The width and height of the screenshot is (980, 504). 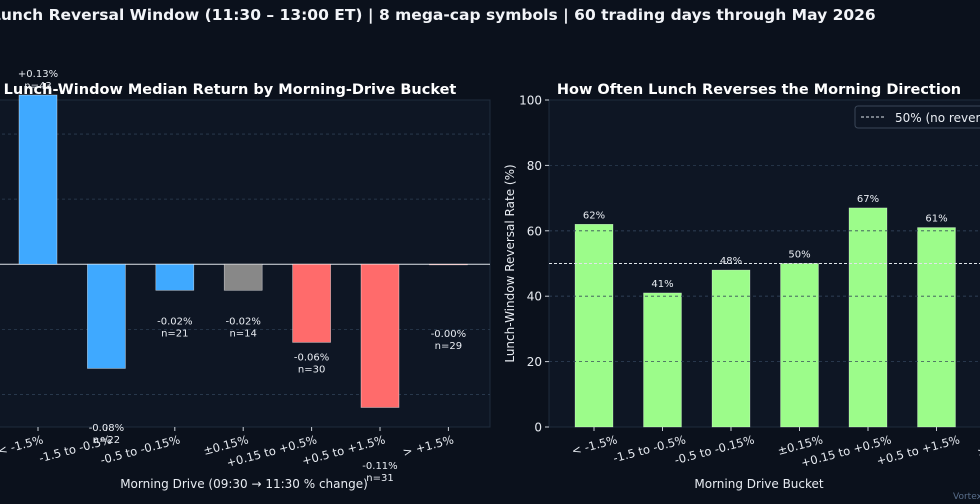 I want to click on left-value-label: -0.00%, so click(x=448, y=334).